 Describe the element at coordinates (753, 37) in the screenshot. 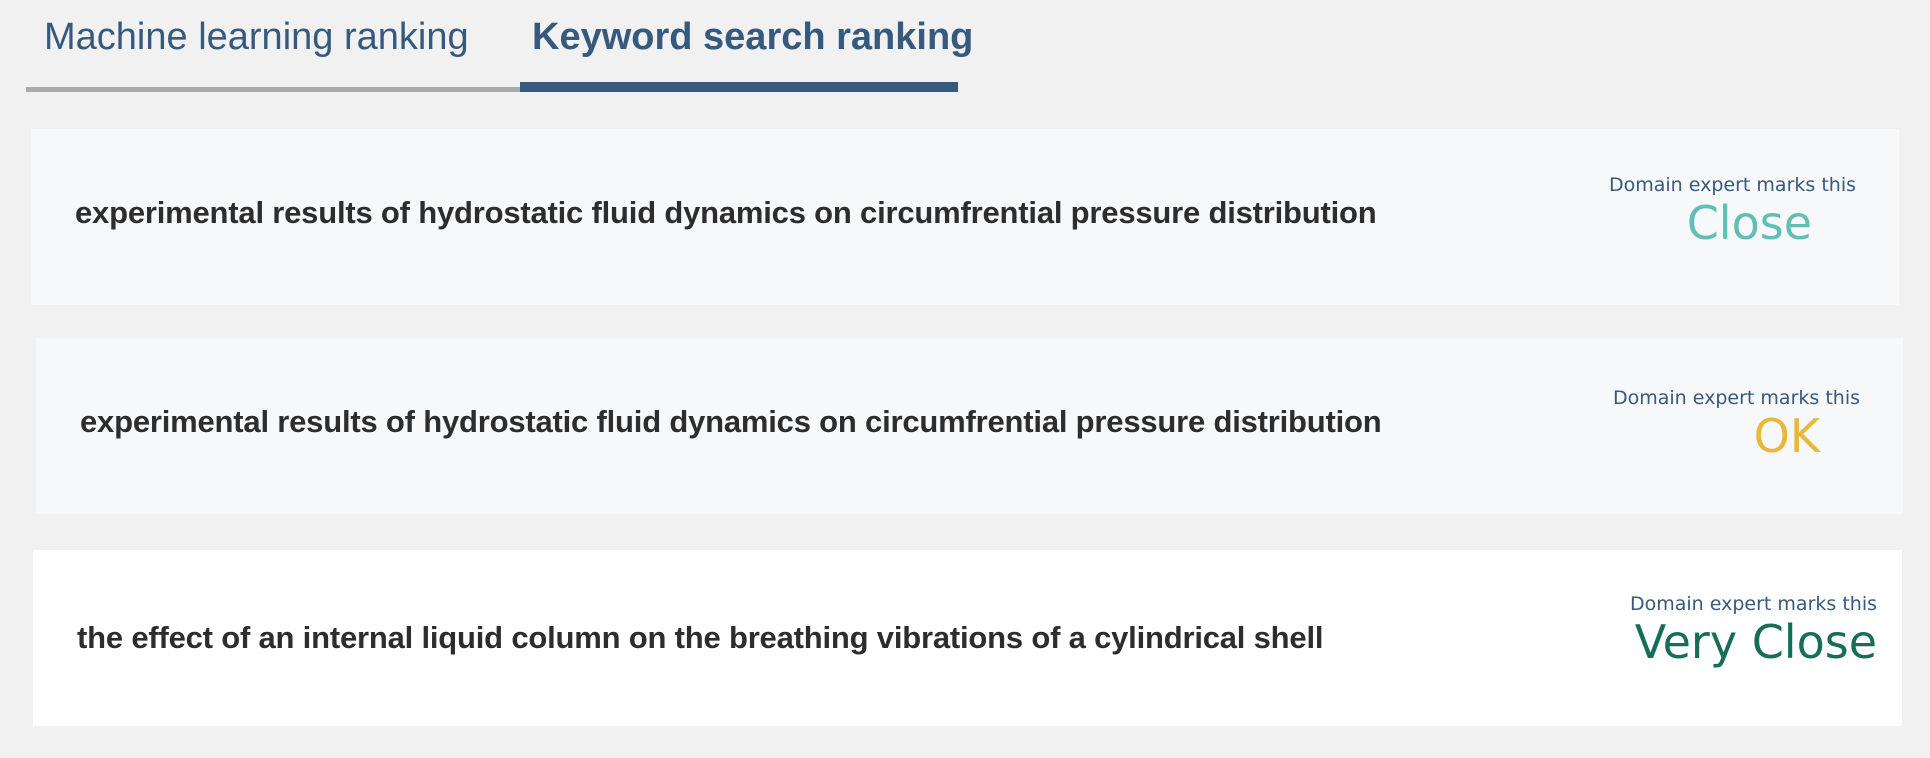

I see `tab-label: Keyword search ranking` at that location.